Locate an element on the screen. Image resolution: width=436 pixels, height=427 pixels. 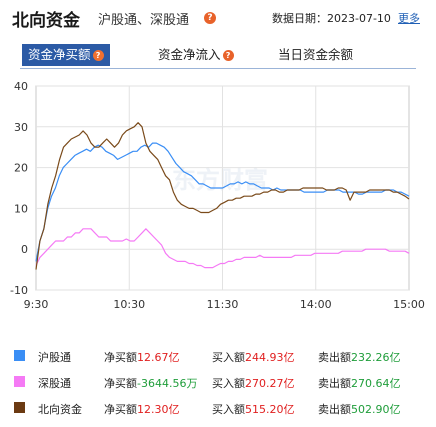
series-line is located at coordinates (222, 248).